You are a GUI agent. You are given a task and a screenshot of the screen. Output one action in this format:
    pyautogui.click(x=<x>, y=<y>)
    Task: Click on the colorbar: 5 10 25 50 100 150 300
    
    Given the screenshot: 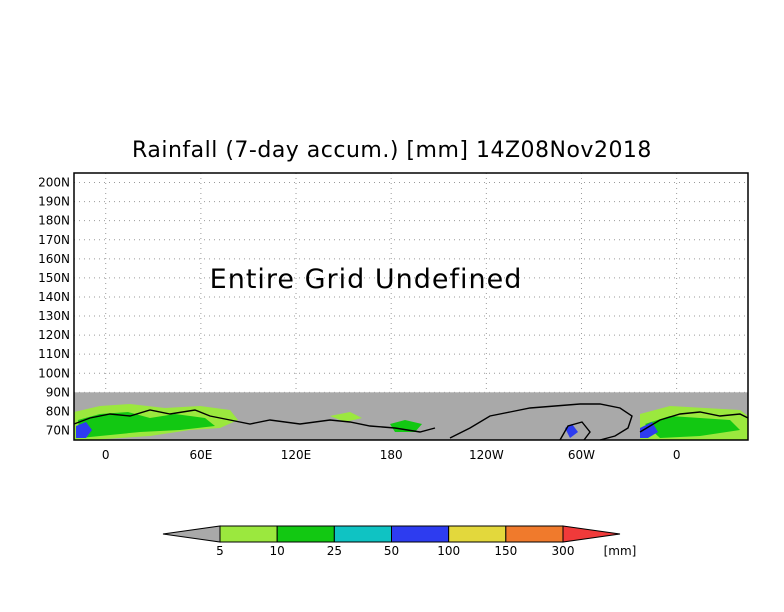 What is the action you would take?
    pyautogui.click(x=391, y=541)
    